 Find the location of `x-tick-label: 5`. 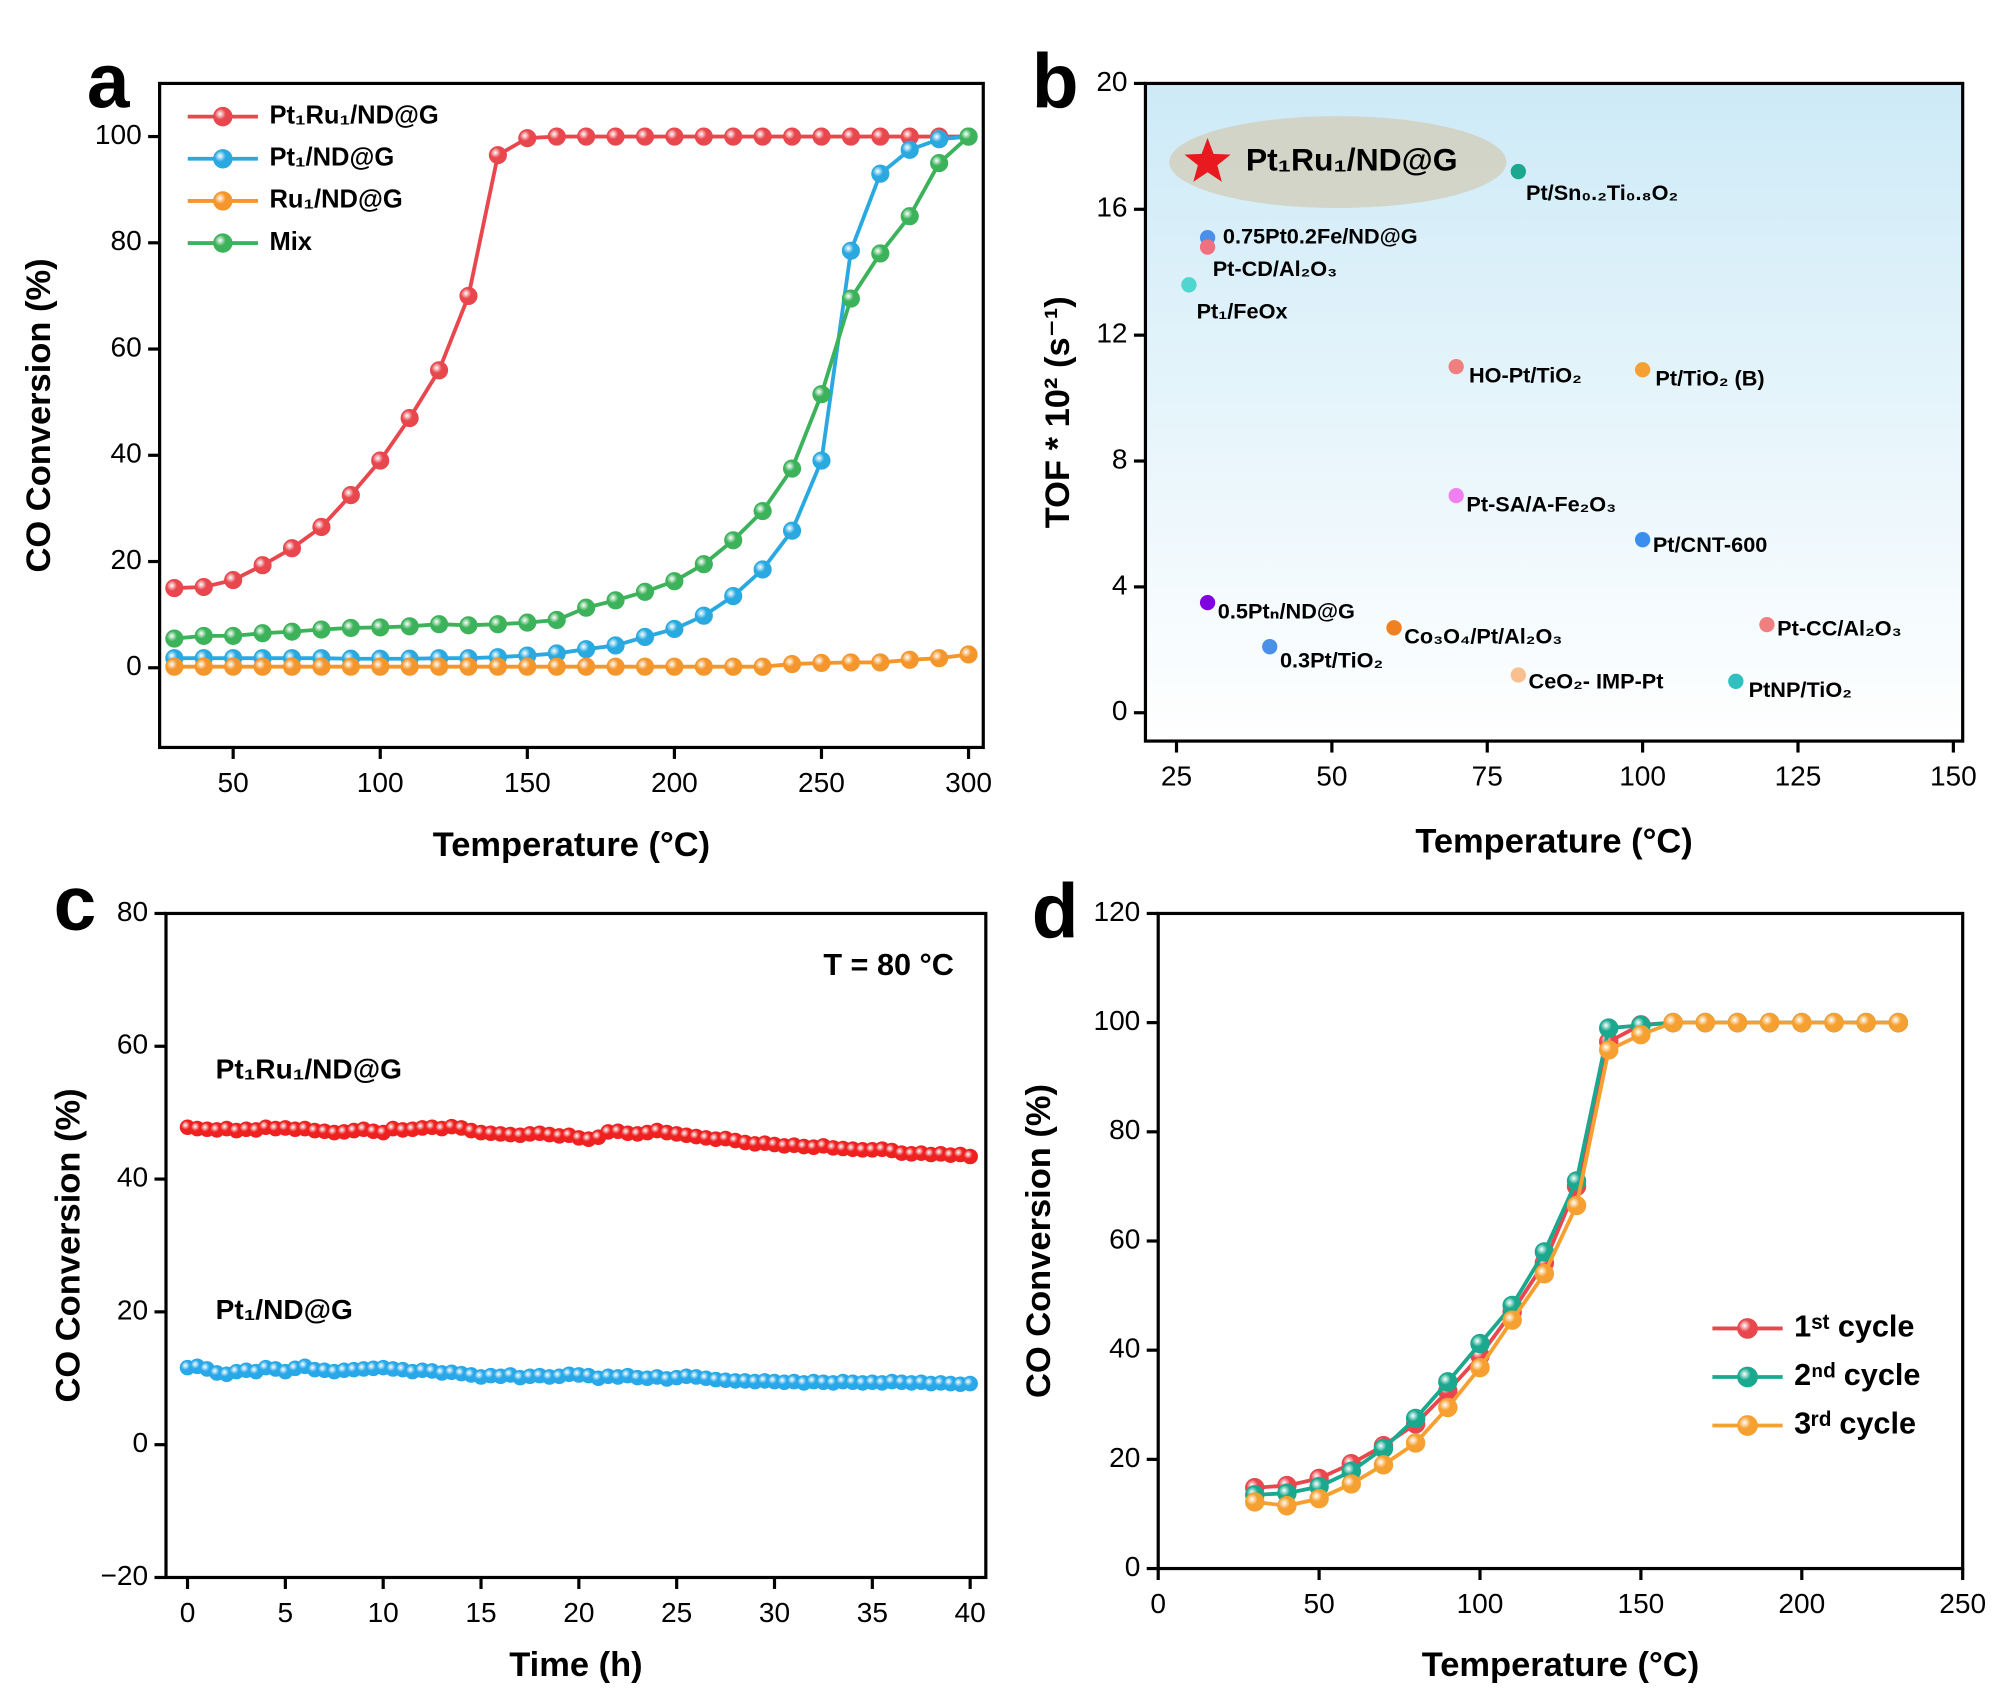

x-tick-label: 5 is located at coordinates (286, 1612).